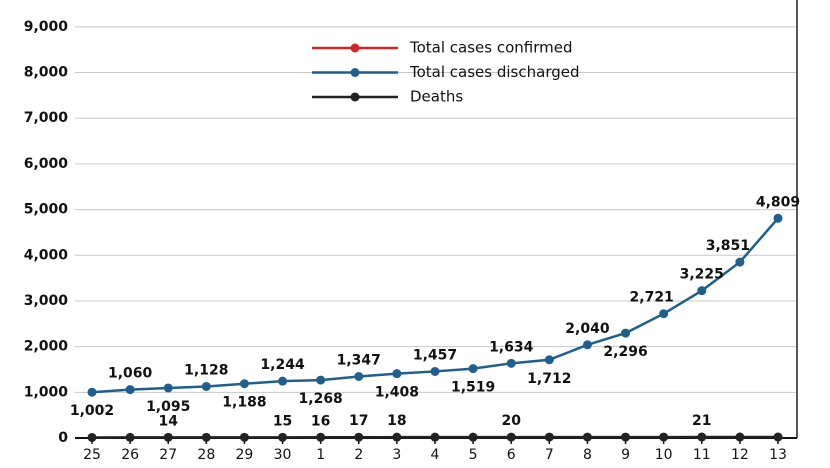 This screenshot has height=468, width=830. I want to click on data-label: 2,040, so click(587, 329).